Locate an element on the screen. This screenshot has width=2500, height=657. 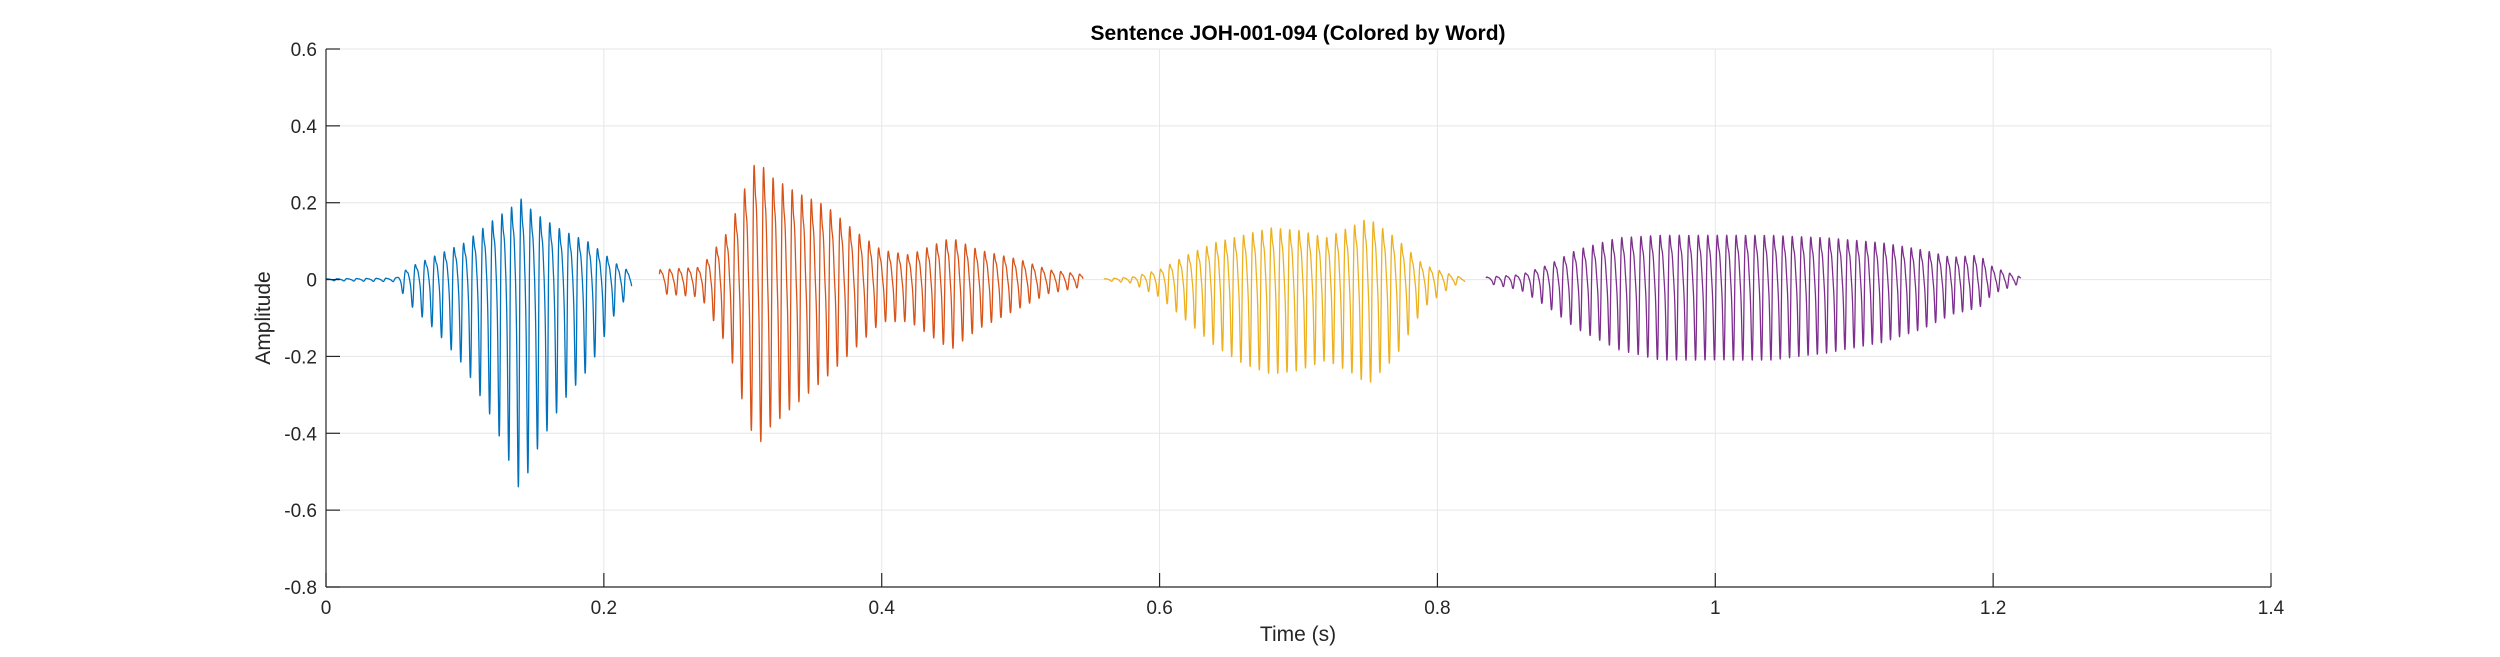
y-tick-label: 0.2 is located at coordinates (304, 204).